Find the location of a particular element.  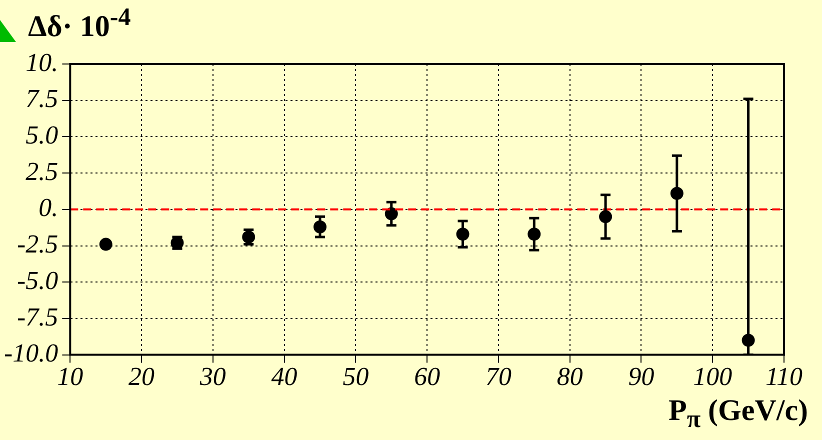

y-tick-label: 2.5 is located at coordinates (42, 171).